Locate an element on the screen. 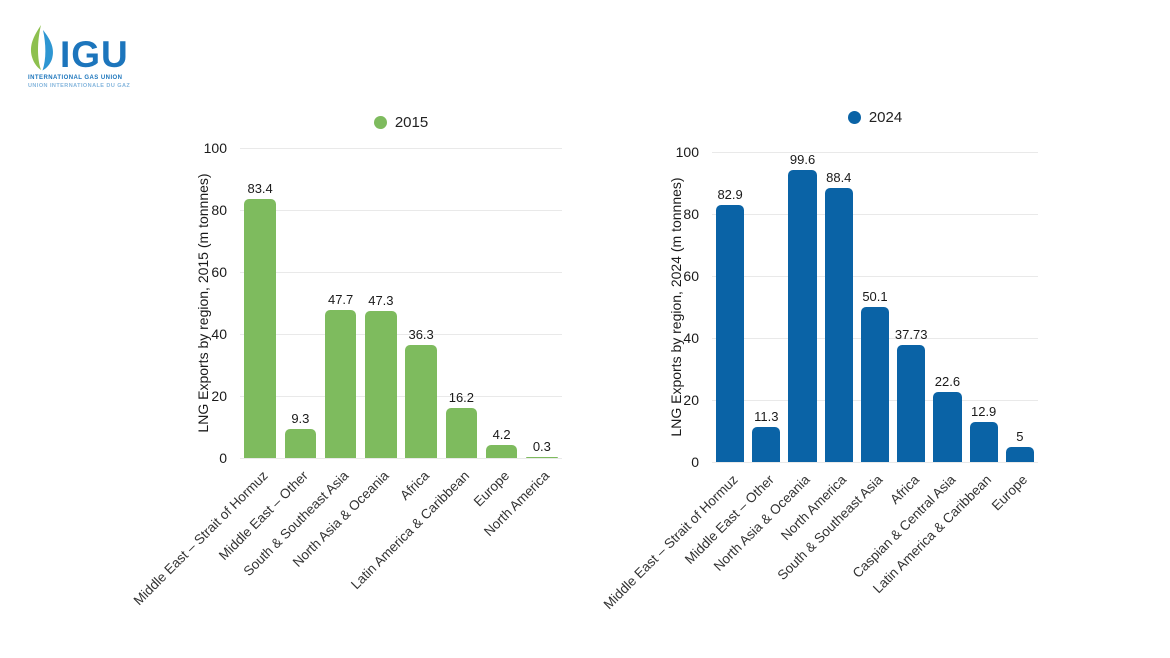  igu-name-en: INTERNATIONAL GAS UNION is located at coordinates (75, 78).